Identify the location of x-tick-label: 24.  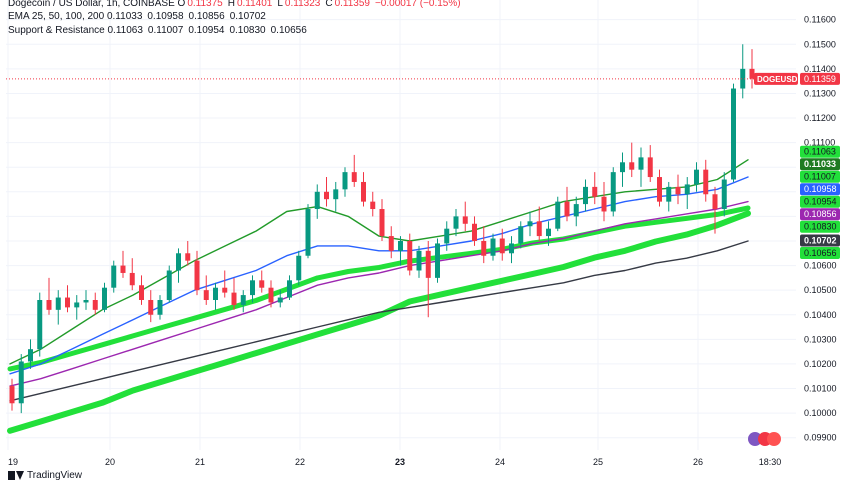
(500, 462).